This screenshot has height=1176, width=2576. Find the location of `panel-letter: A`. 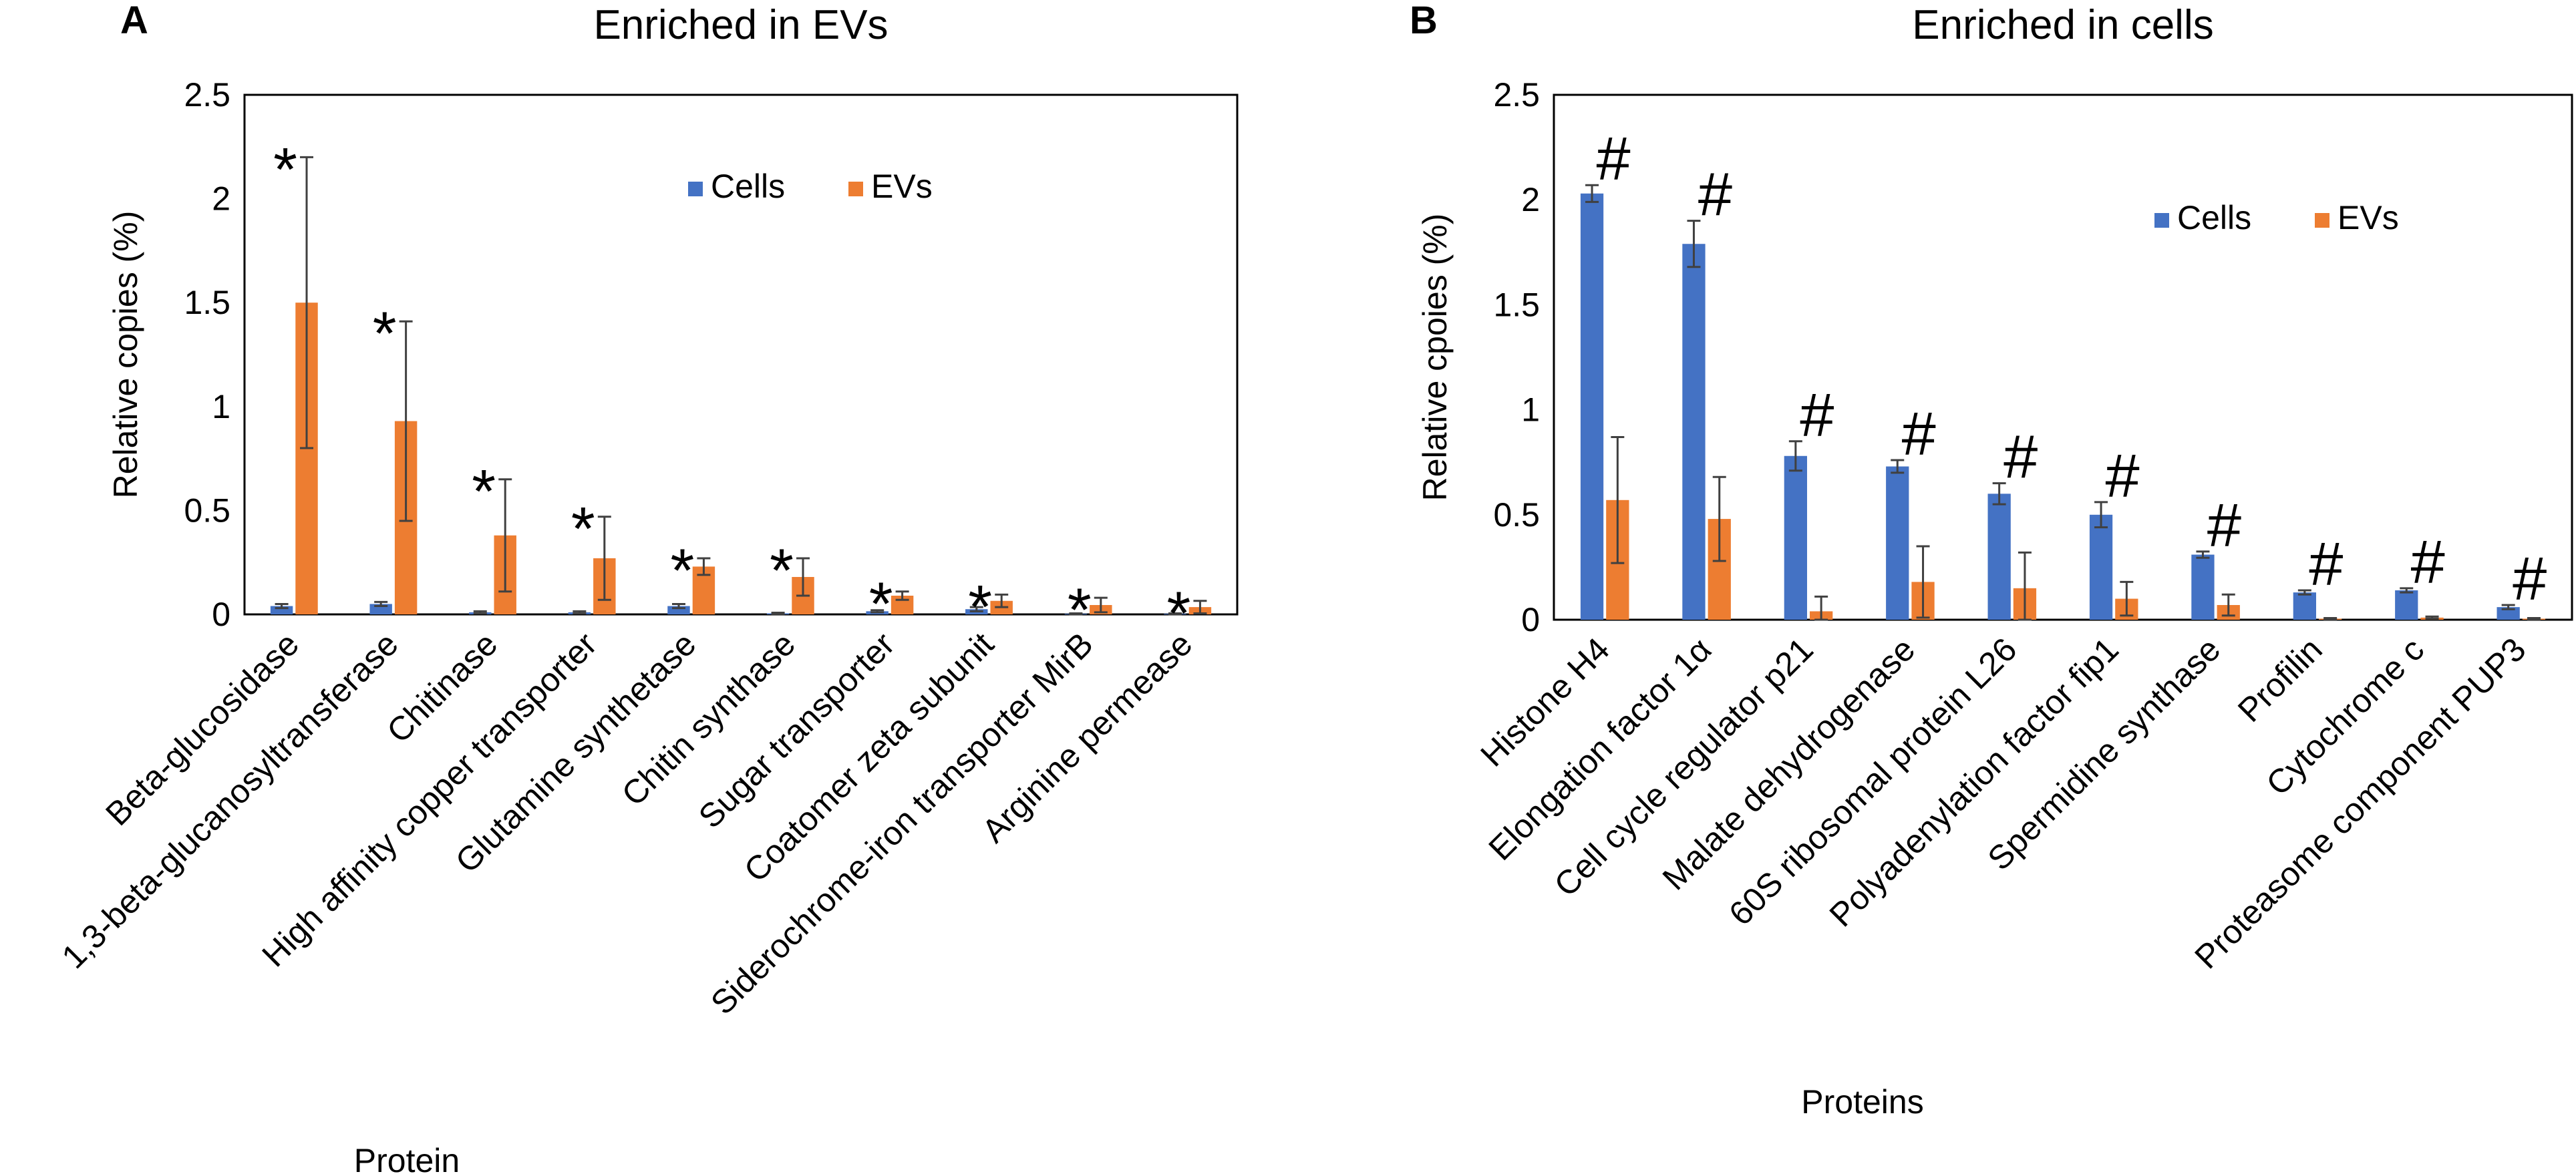

panel-letter: A is located at coordinates (134, 21).